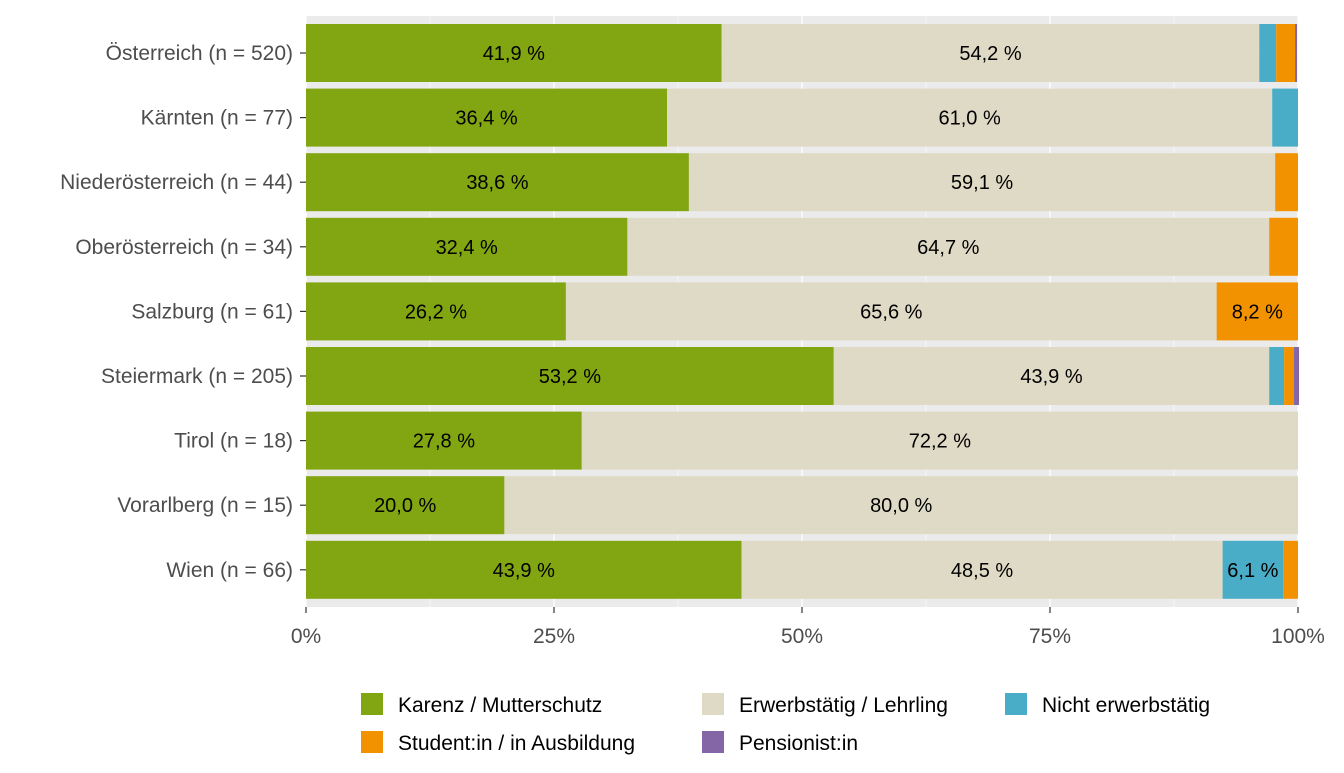 The image size is (1344, 773). I want to click on data-label: 20,0 %, so click(405, 506).